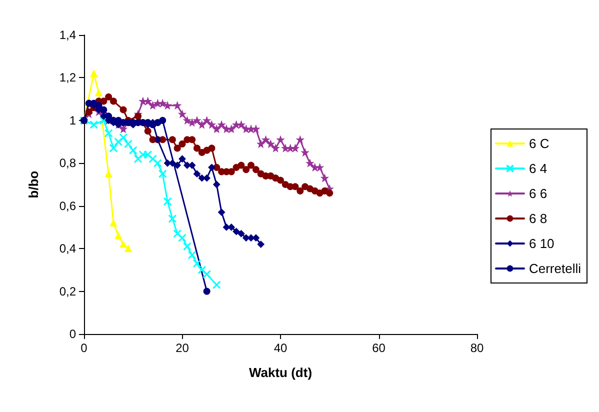 This screenshot has height=412, width=599. I want to click on y-tick-label: 0,8, so click(67, 163).